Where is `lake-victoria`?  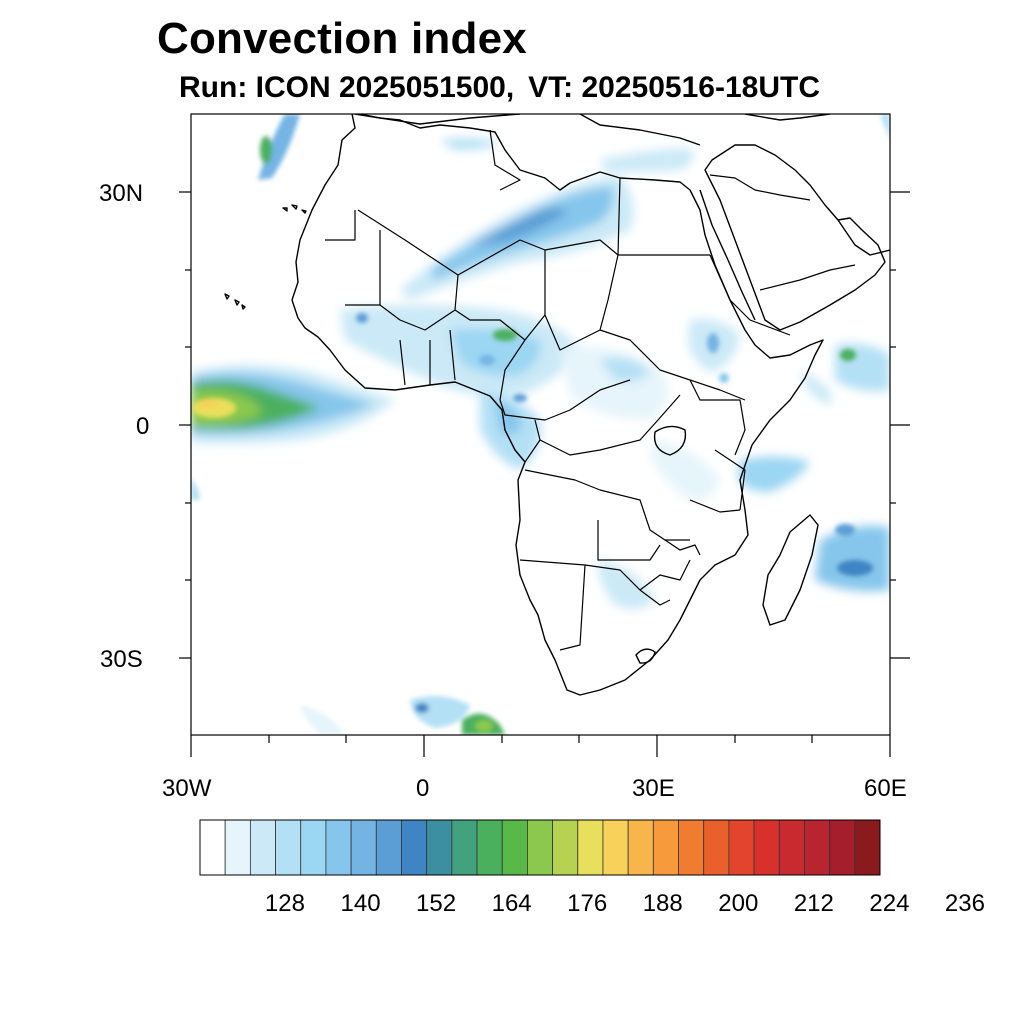
lake-victoria is located at coordinates (670, 440).